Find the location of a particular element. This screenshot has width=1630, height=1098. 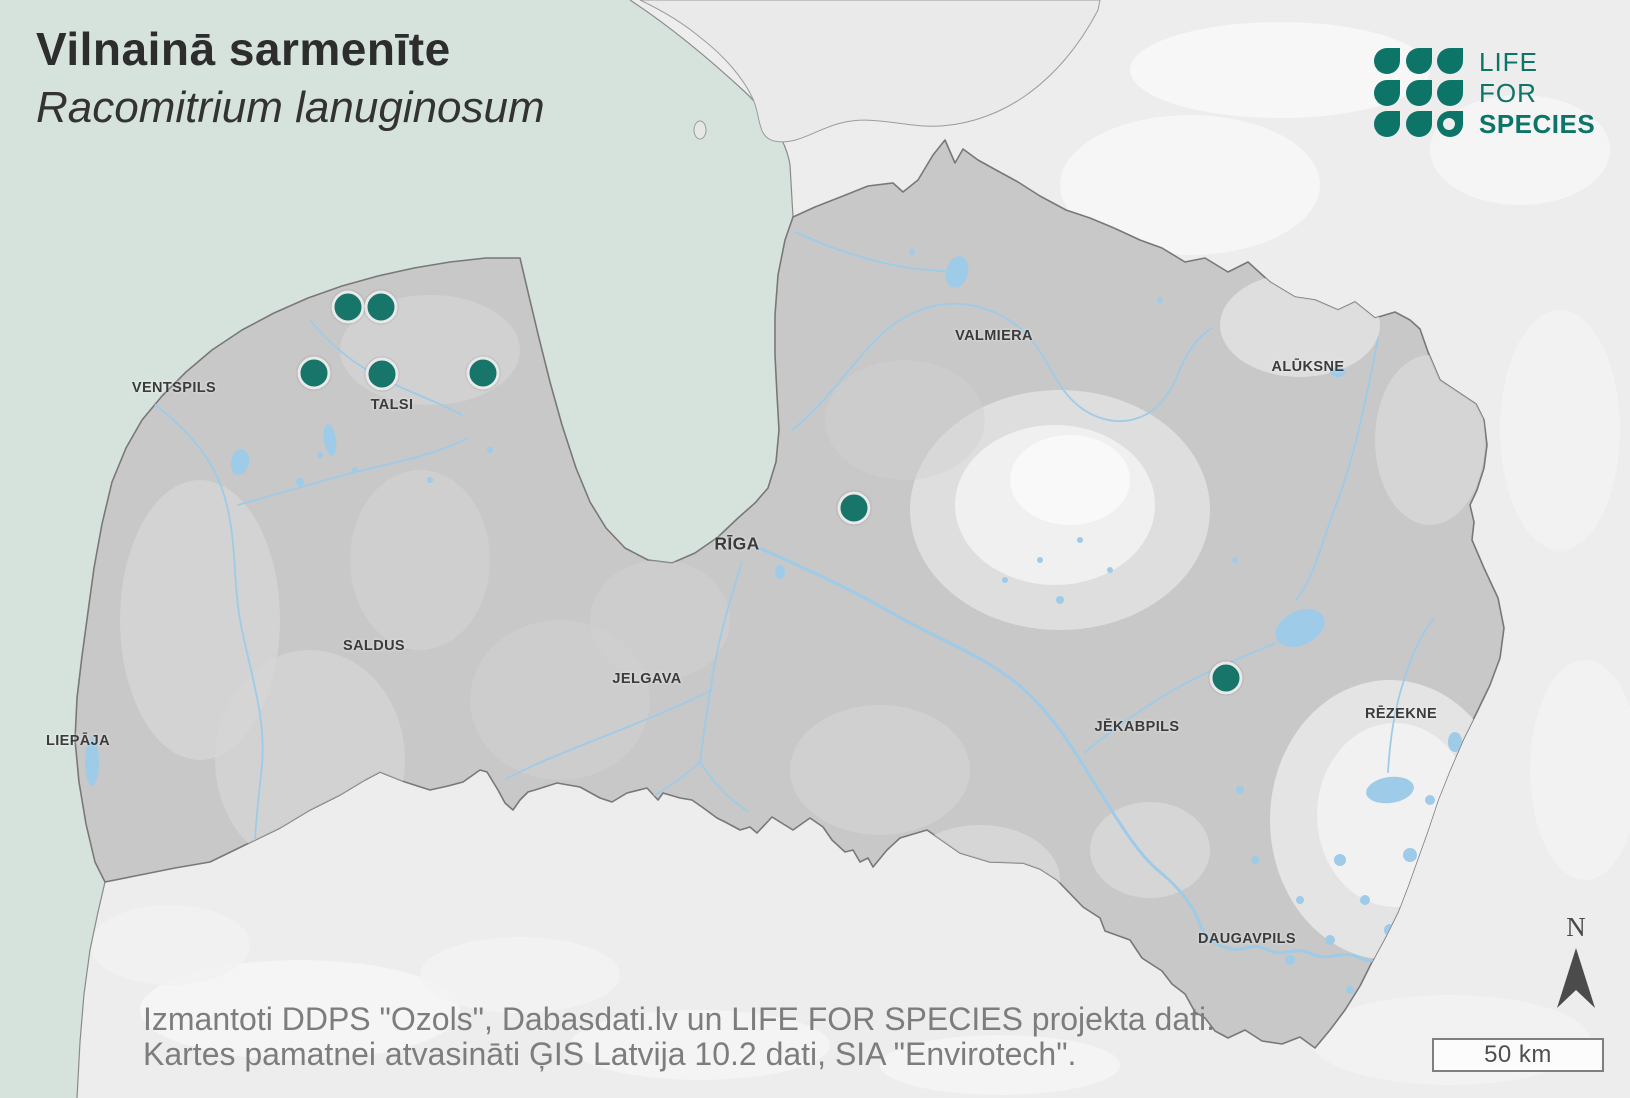

estonian-islands is located at coordinates (870, 71).